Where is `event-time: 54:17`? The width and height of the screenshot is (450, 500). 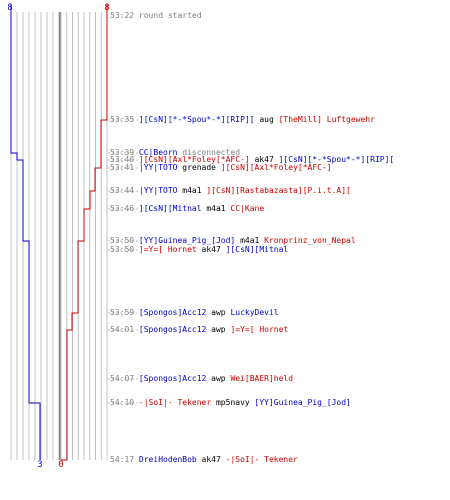 event-time: 54:17 is located at coordinates (122, 459).